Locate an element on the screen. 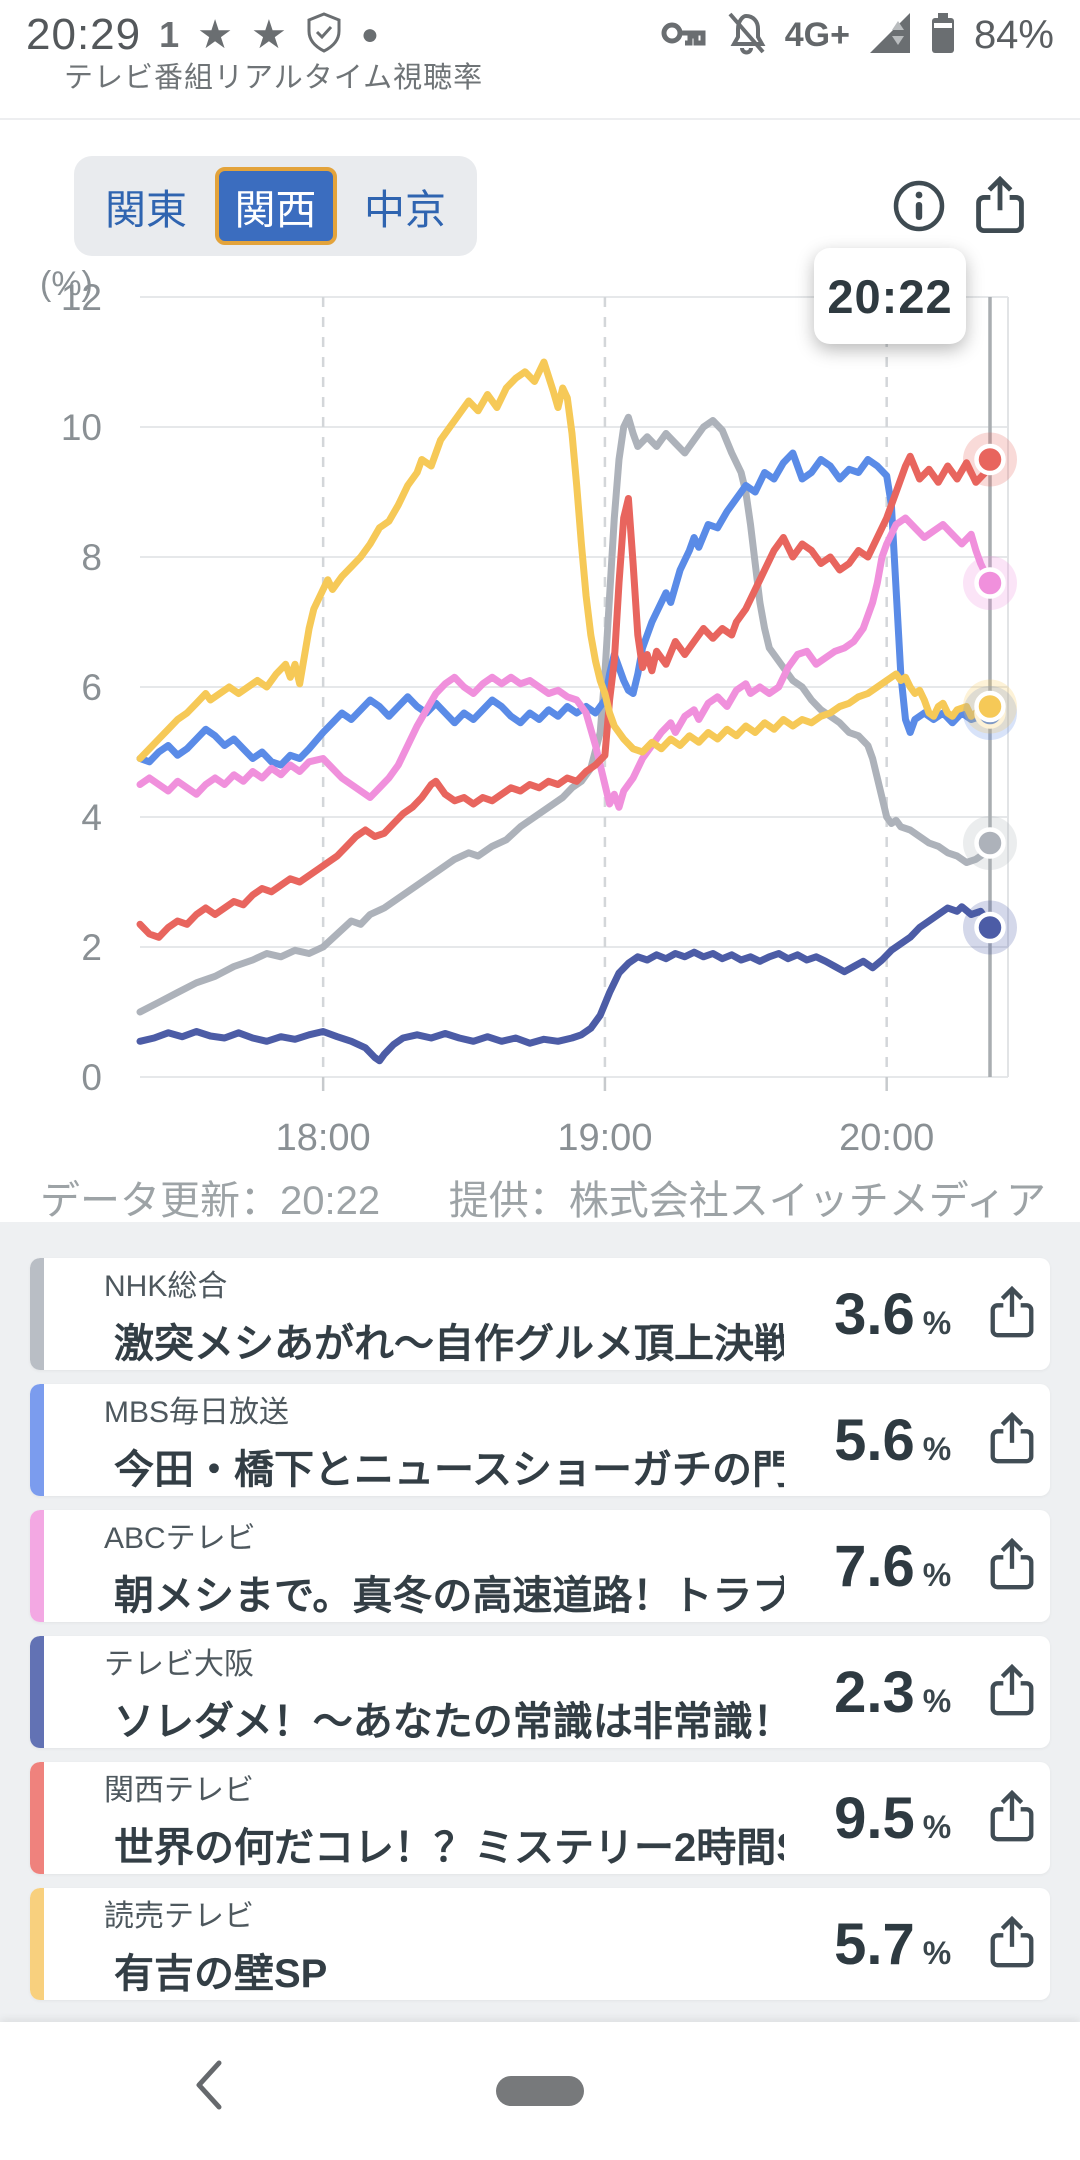 Image resolution: width=1080 pixels, height=2160 pixels. rating-value: 3.6 is located at coordinates (874, 1314).